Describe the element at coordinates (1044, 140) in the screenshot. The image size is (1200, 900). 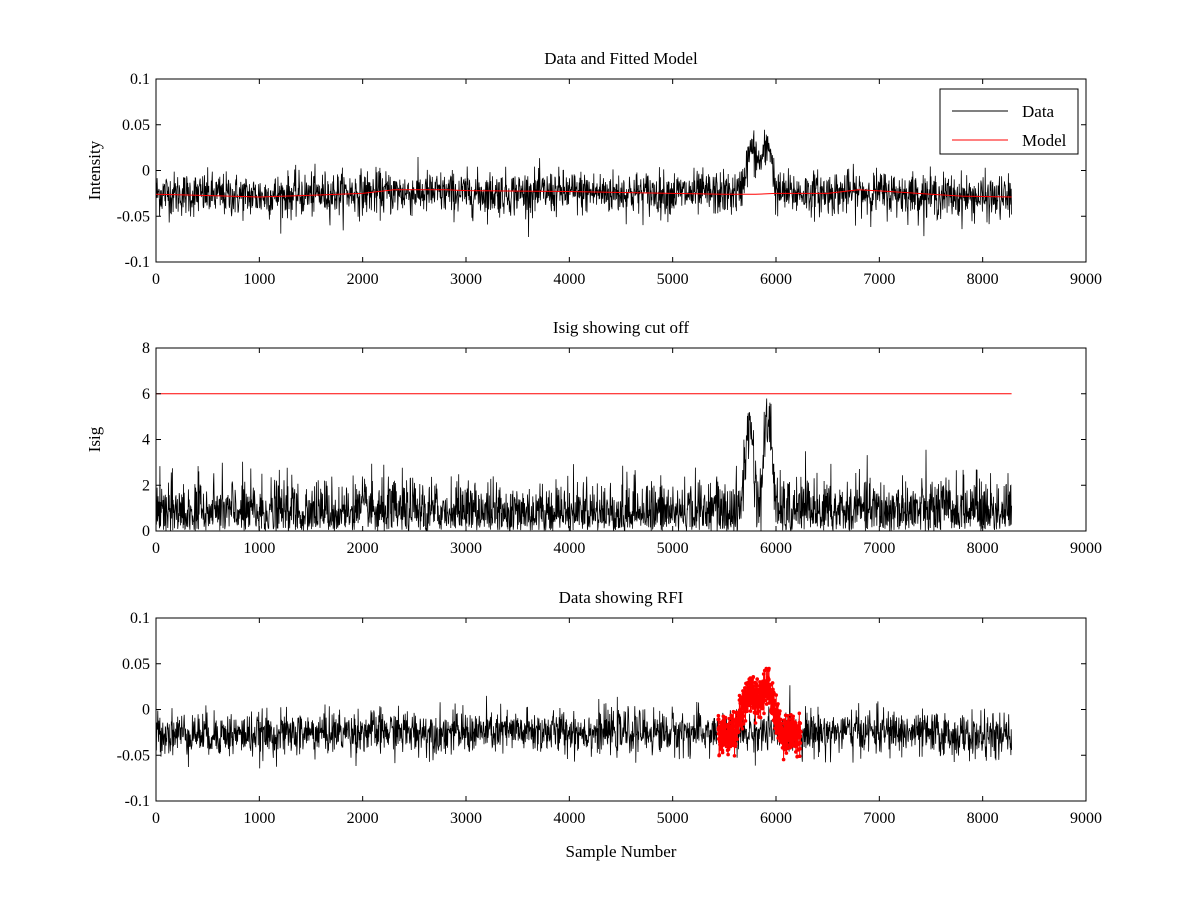
I see `legend-label: Model` at that location.